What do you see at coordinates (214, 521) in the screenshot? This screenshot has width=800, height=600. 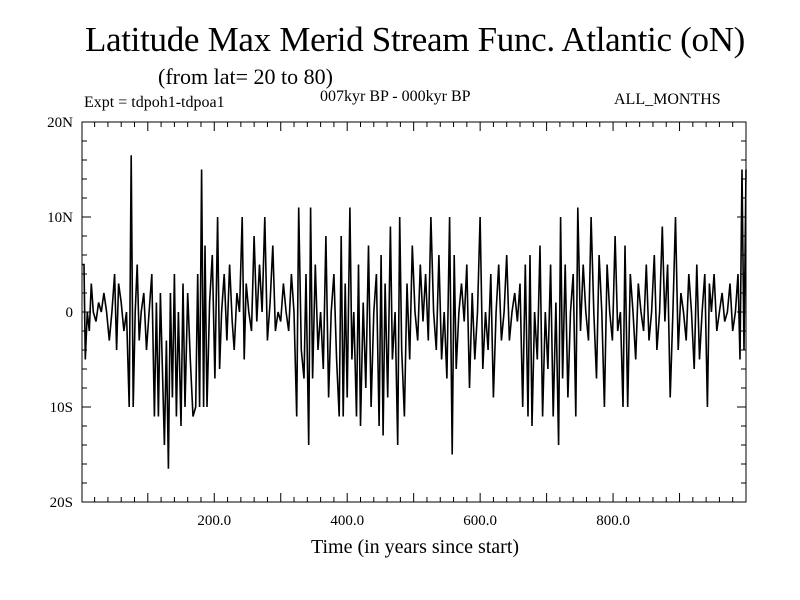 I see `x-tick-label: 200.0` at bounding box center [214, 521].